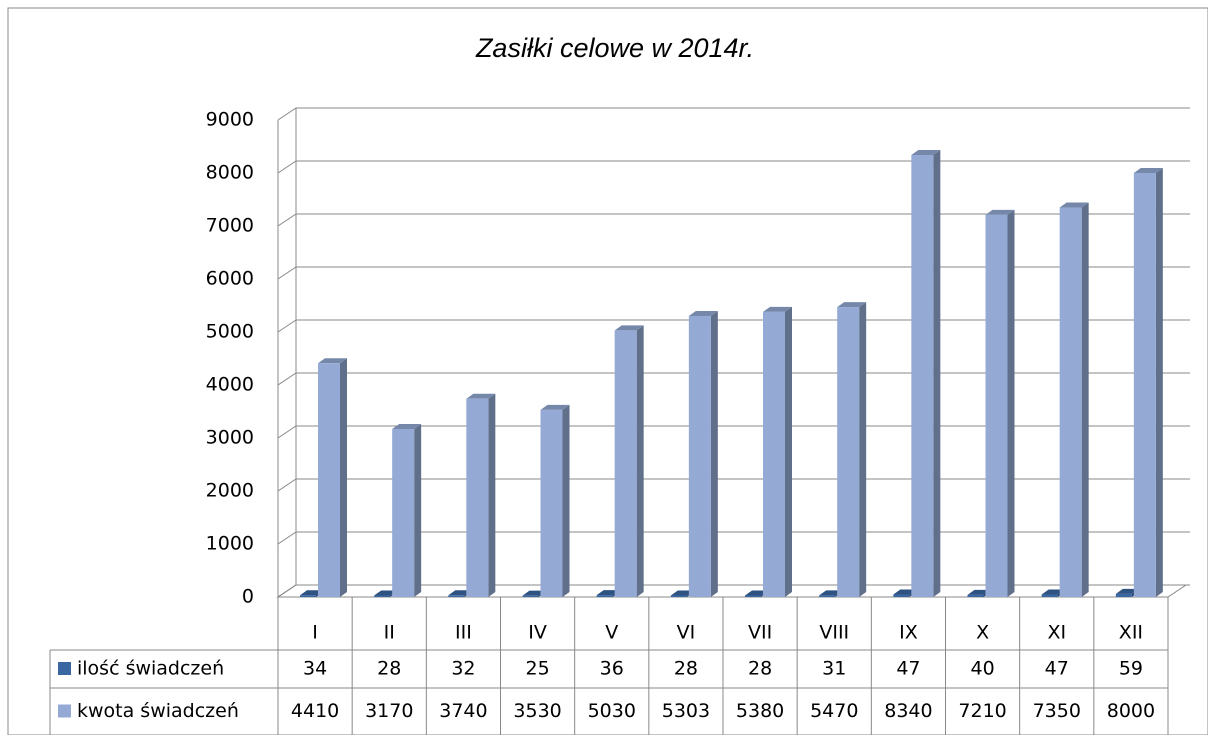  I want to click on x-tick-label: VIII, so click(834, 633).